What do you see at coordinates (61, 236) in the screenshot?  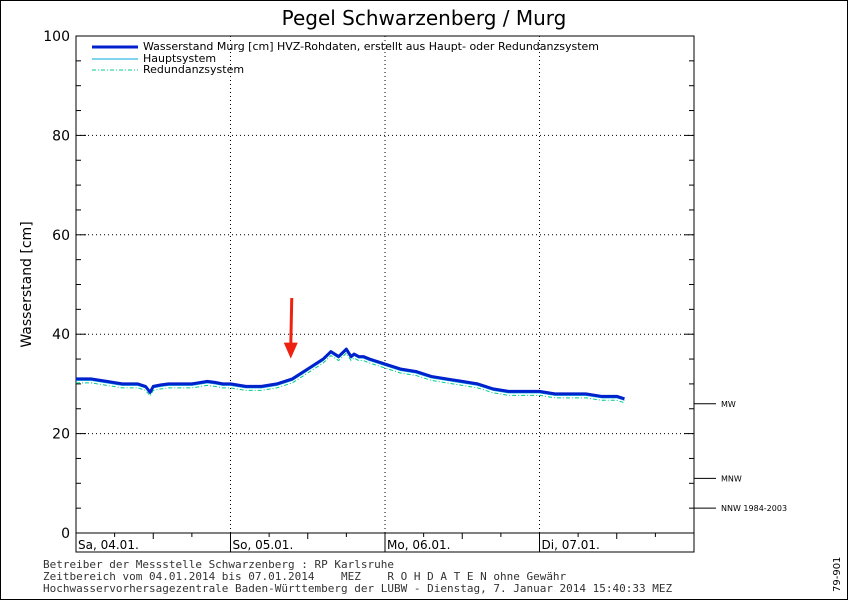 I see `y-tick-label: 60` at bounding box center [61, 236].